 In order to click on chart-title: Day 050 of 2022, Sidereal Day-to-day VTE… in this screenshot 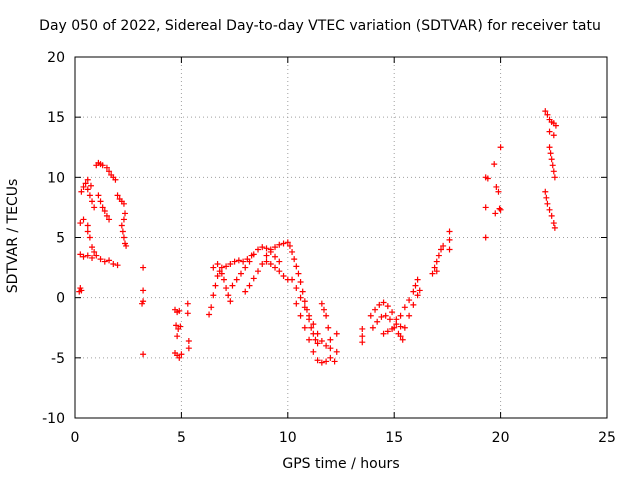, I will do `click(320, 26)`.